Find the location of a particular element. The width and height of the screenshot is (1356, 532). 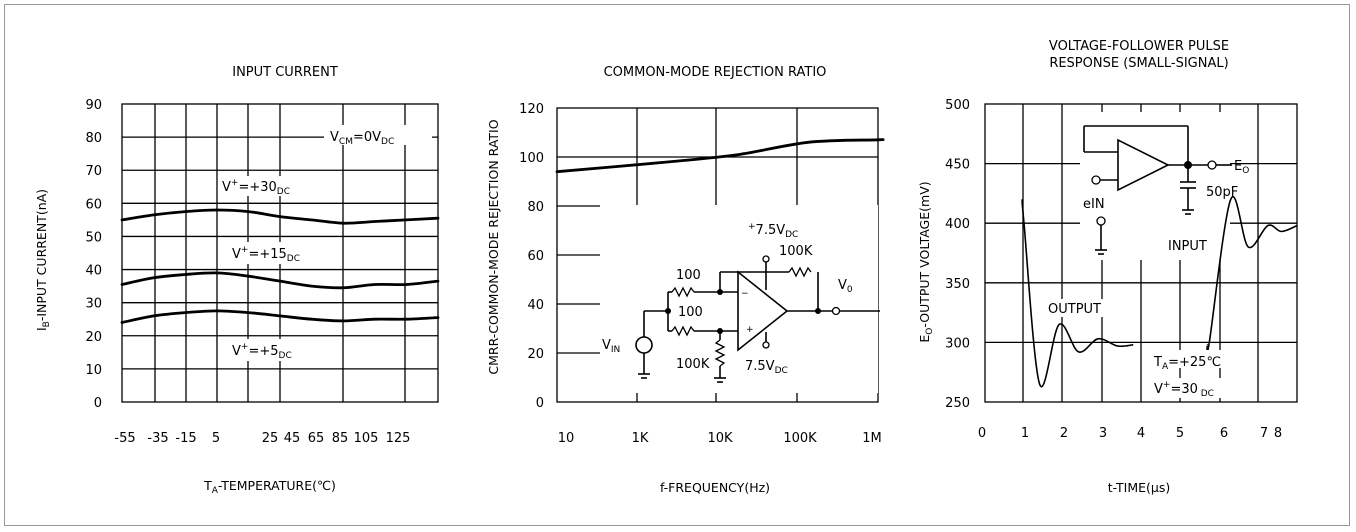

svg-text: VCM=0VDC is located at coordinates (362, 138).